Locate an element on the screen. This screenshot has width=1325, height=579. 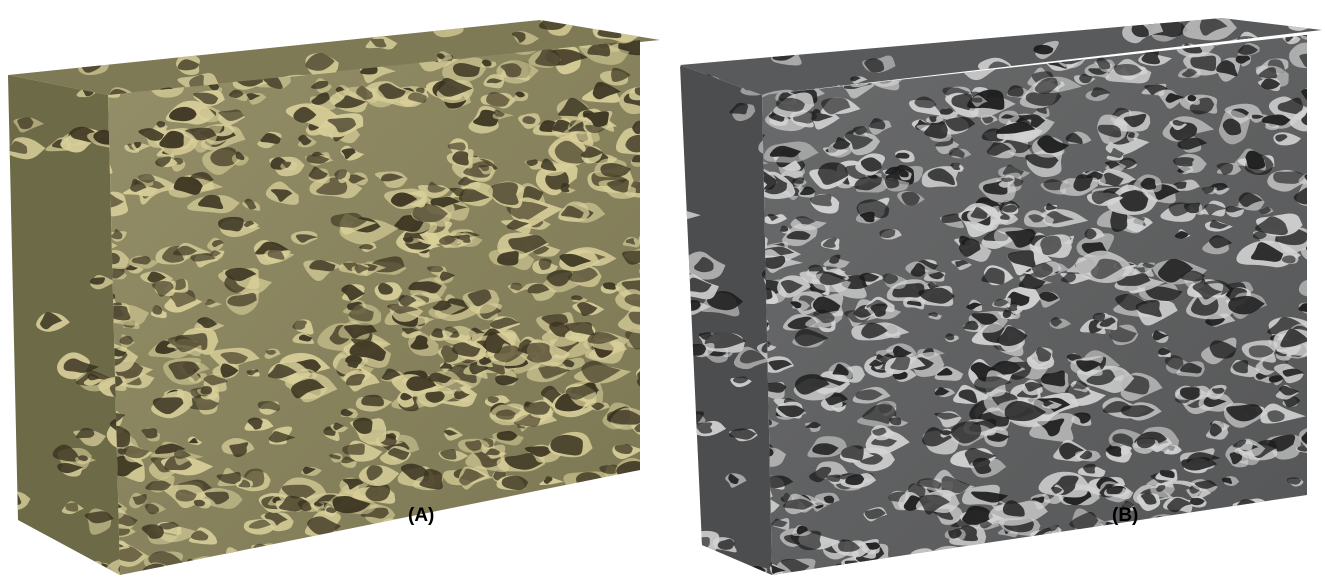
panel-label-a: (A) is located at coordinates (421, 515).